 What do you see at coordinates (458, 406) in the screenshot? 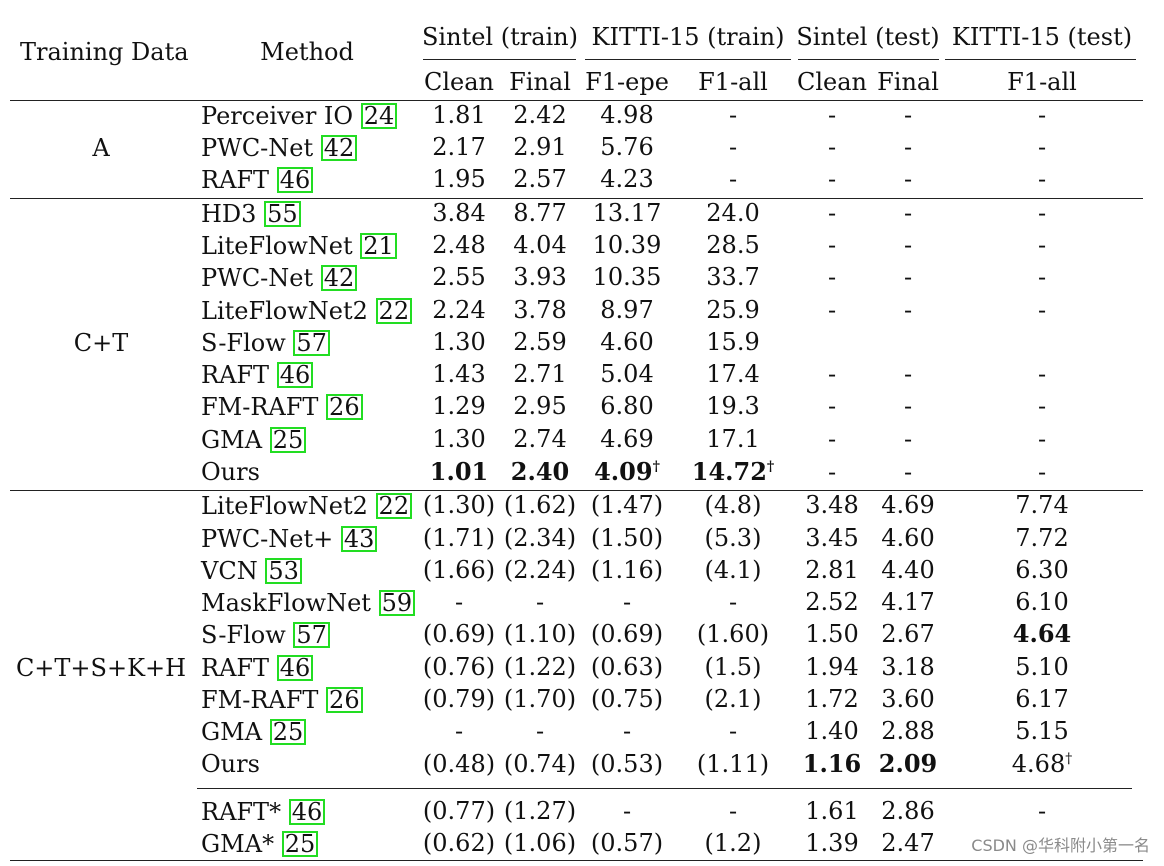
I see `value-cell: 1.29` at bounding box center [458, 406].